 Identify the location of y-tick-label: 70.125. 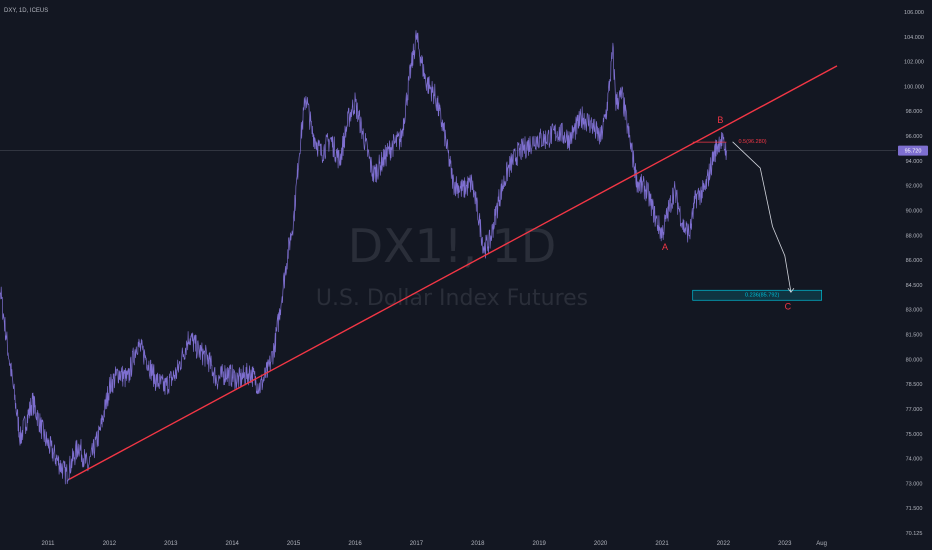
(914, 534).